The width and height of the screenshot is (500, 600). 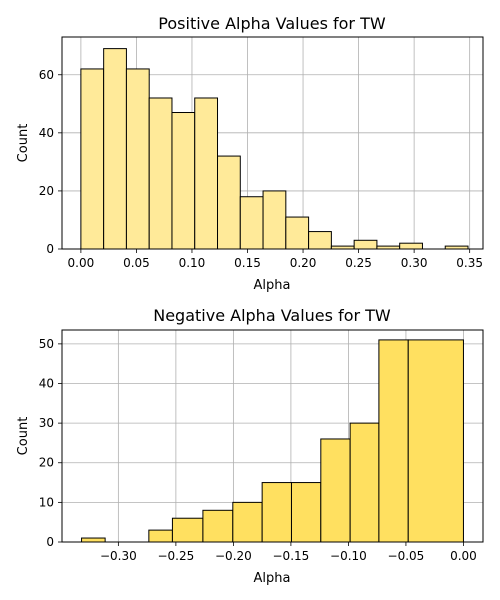 What do you see at coordinates (46, 344) in the screenshot?
I see `y-tick-label: 50` at bounding box center [46, 344].